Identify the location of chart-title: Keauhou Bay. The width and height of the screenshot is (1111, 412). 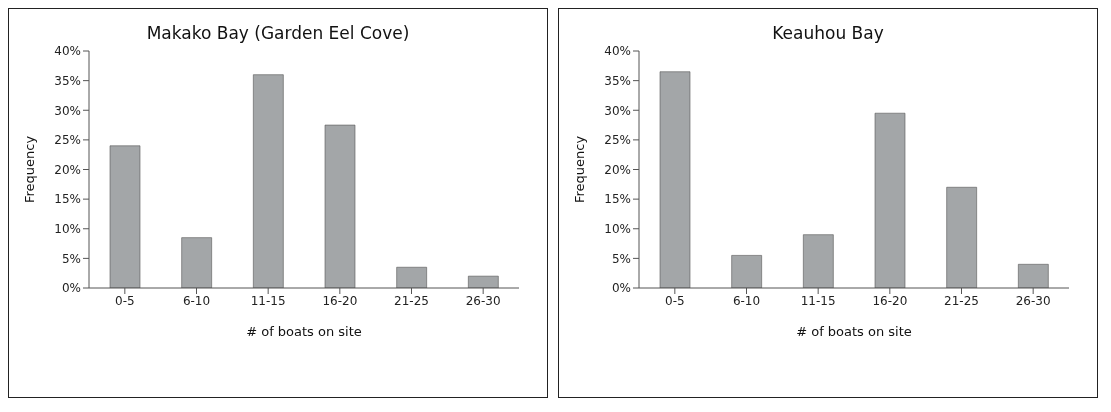
(828, 33).